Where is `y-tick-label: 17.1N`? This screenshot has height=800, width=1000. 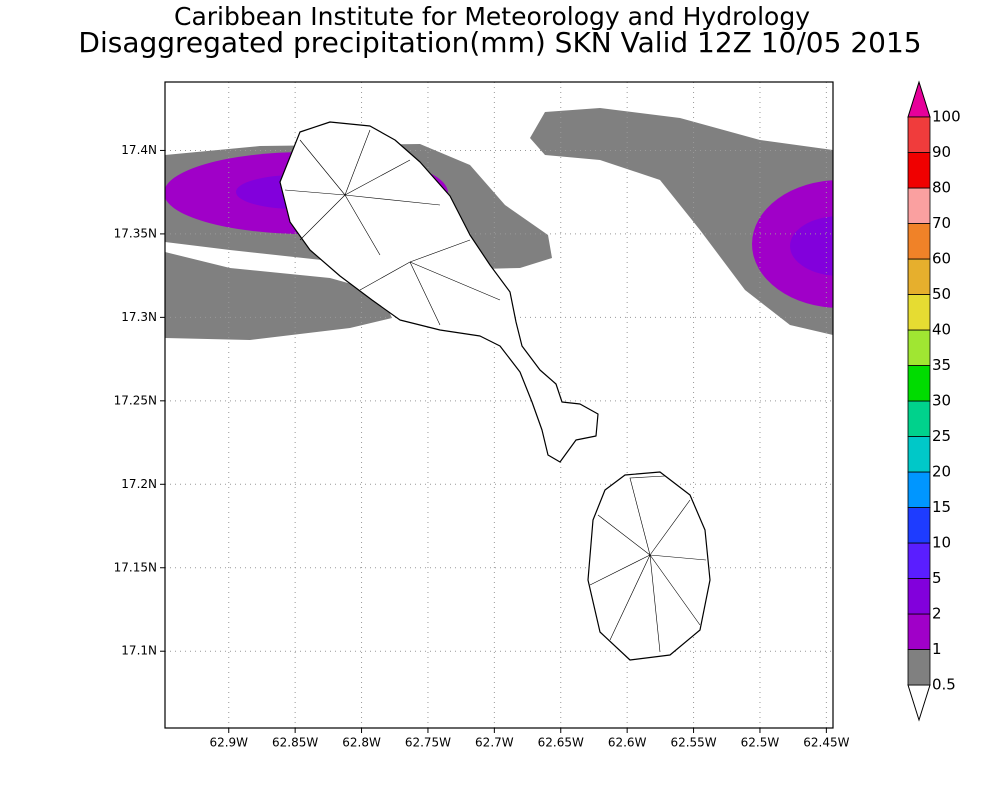 y-tick-label: 17.1N is located at coordinates (139, 651).